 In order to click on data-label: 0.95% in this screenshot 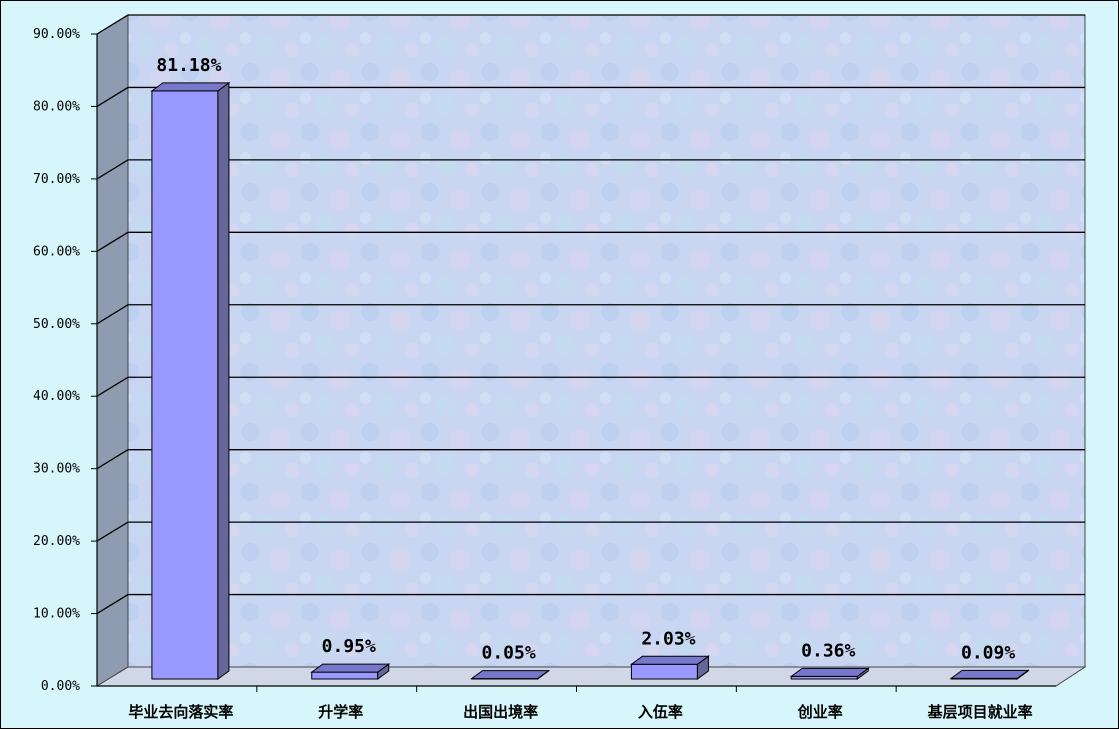, I will do `click(349, 646)`.